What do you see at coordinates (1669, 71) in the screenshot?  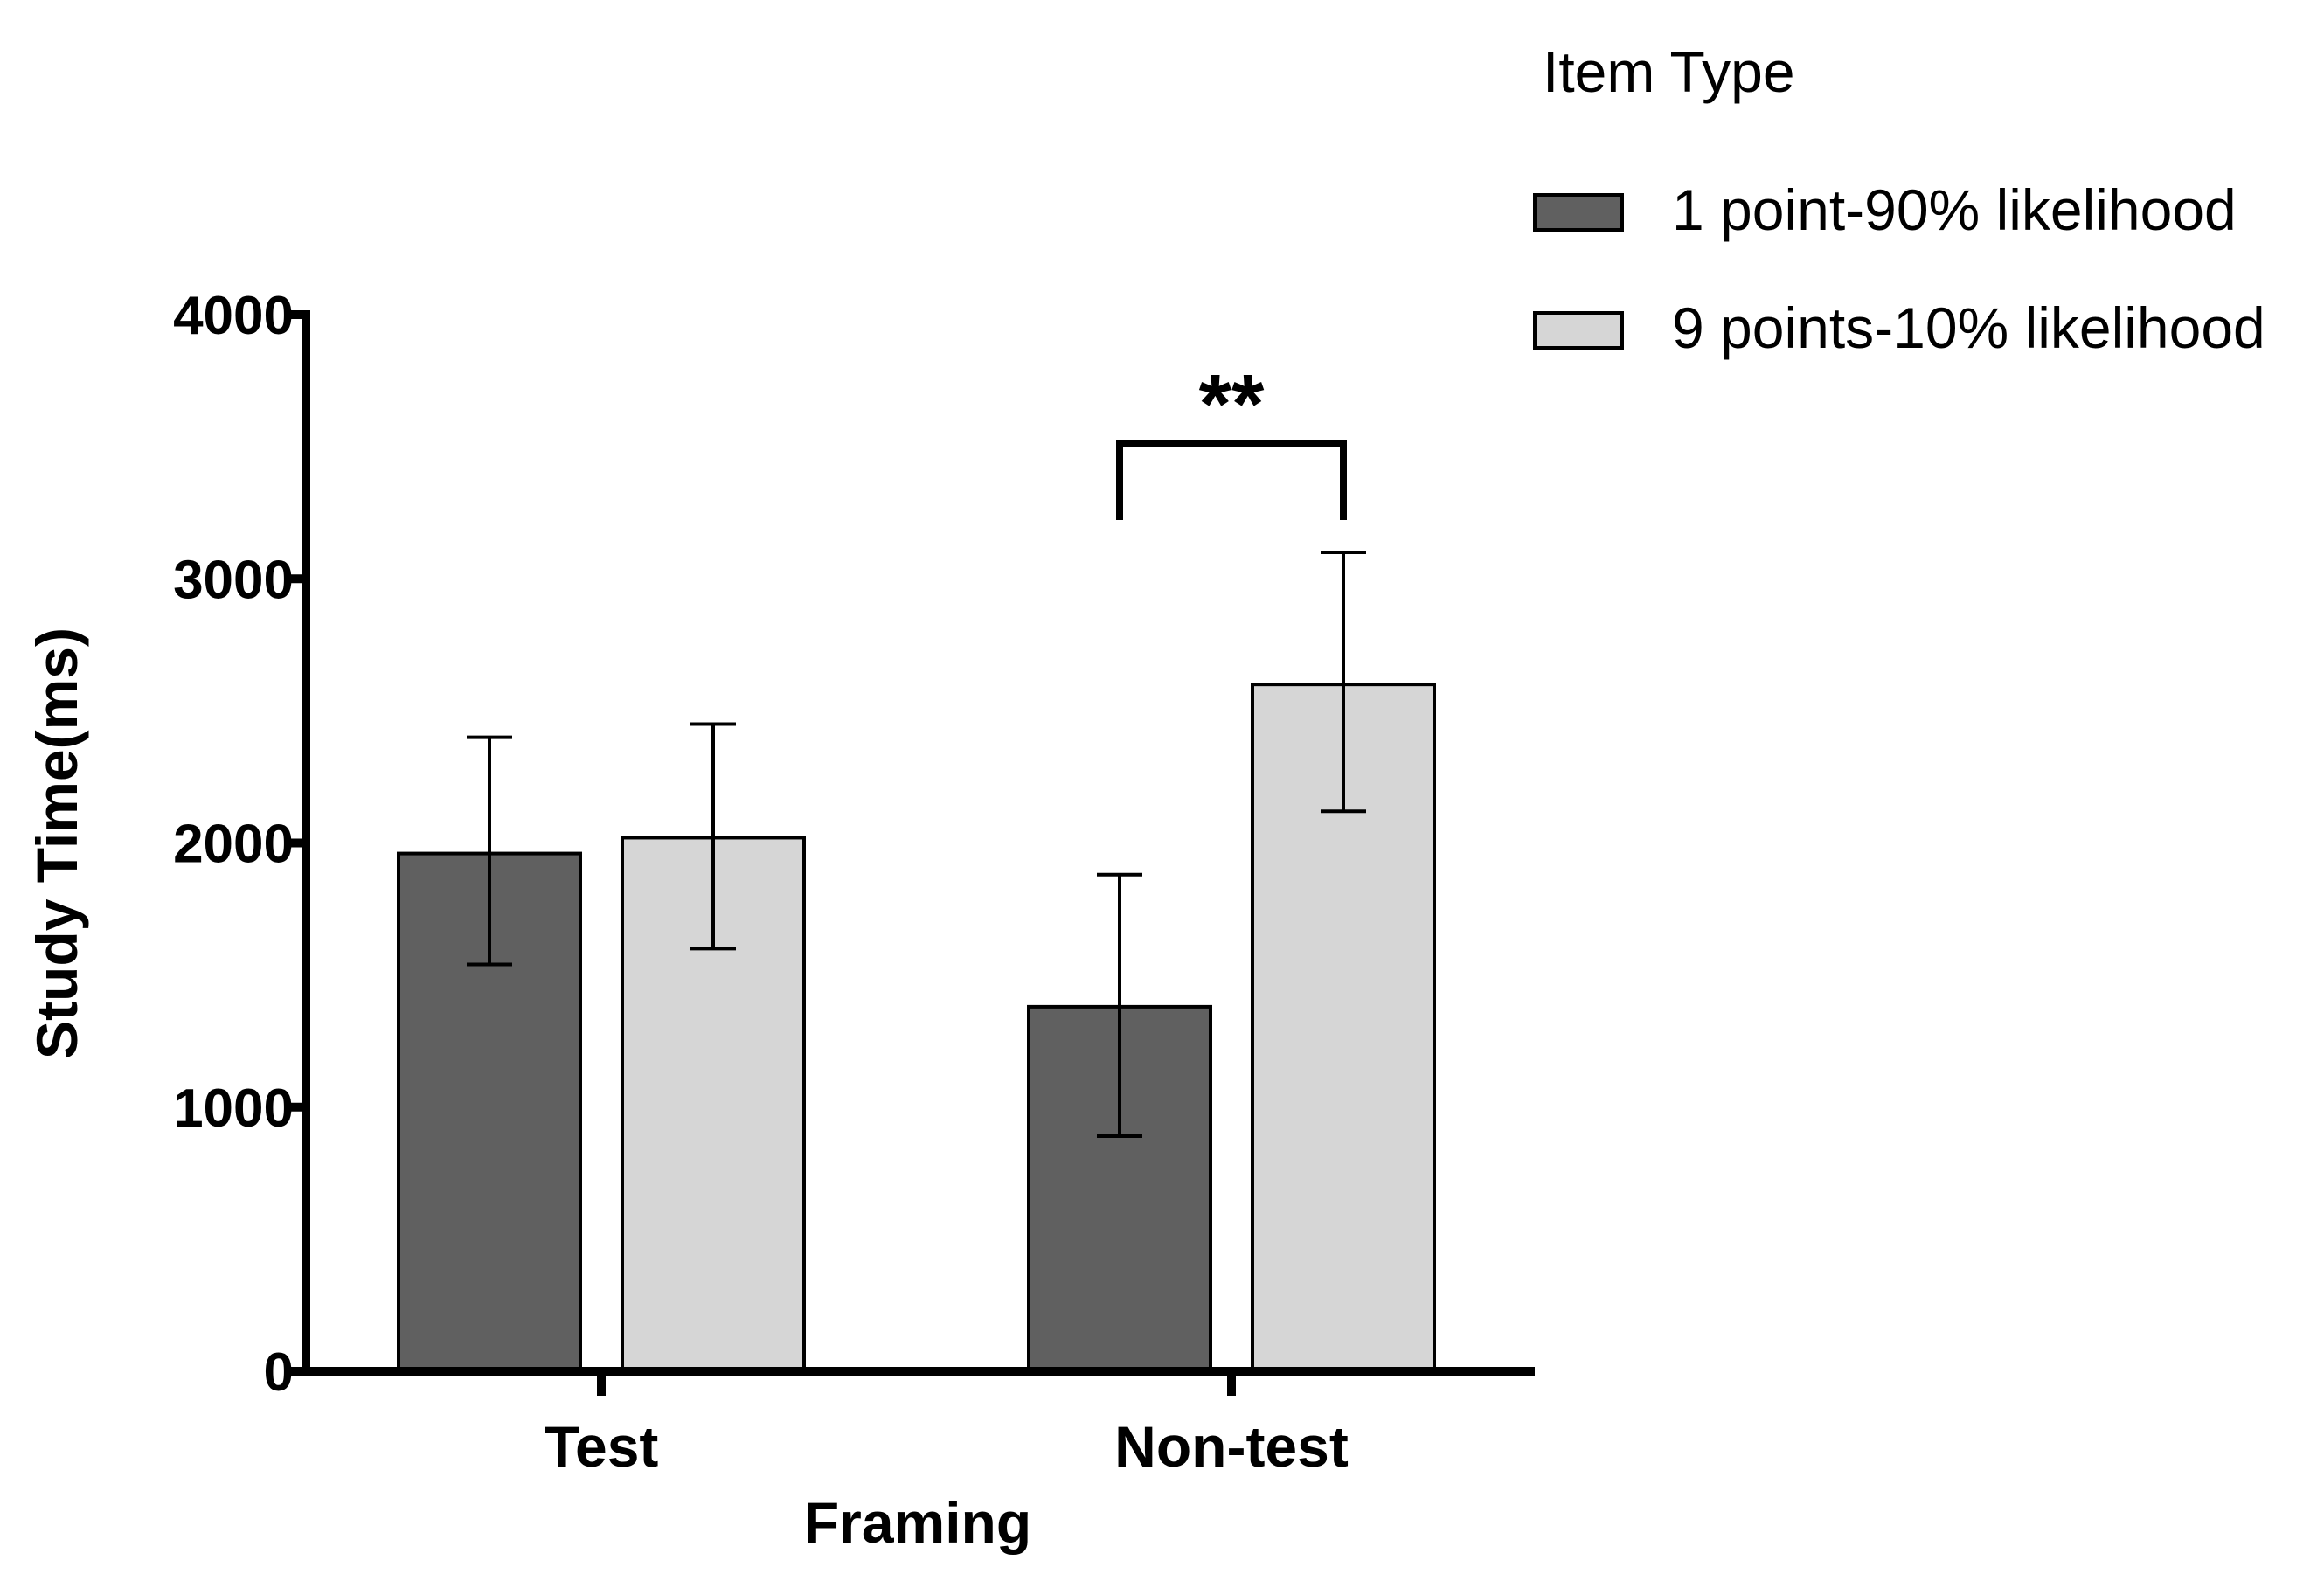 I see `legend-title: Item Type` at bounding box center [1669, 71].